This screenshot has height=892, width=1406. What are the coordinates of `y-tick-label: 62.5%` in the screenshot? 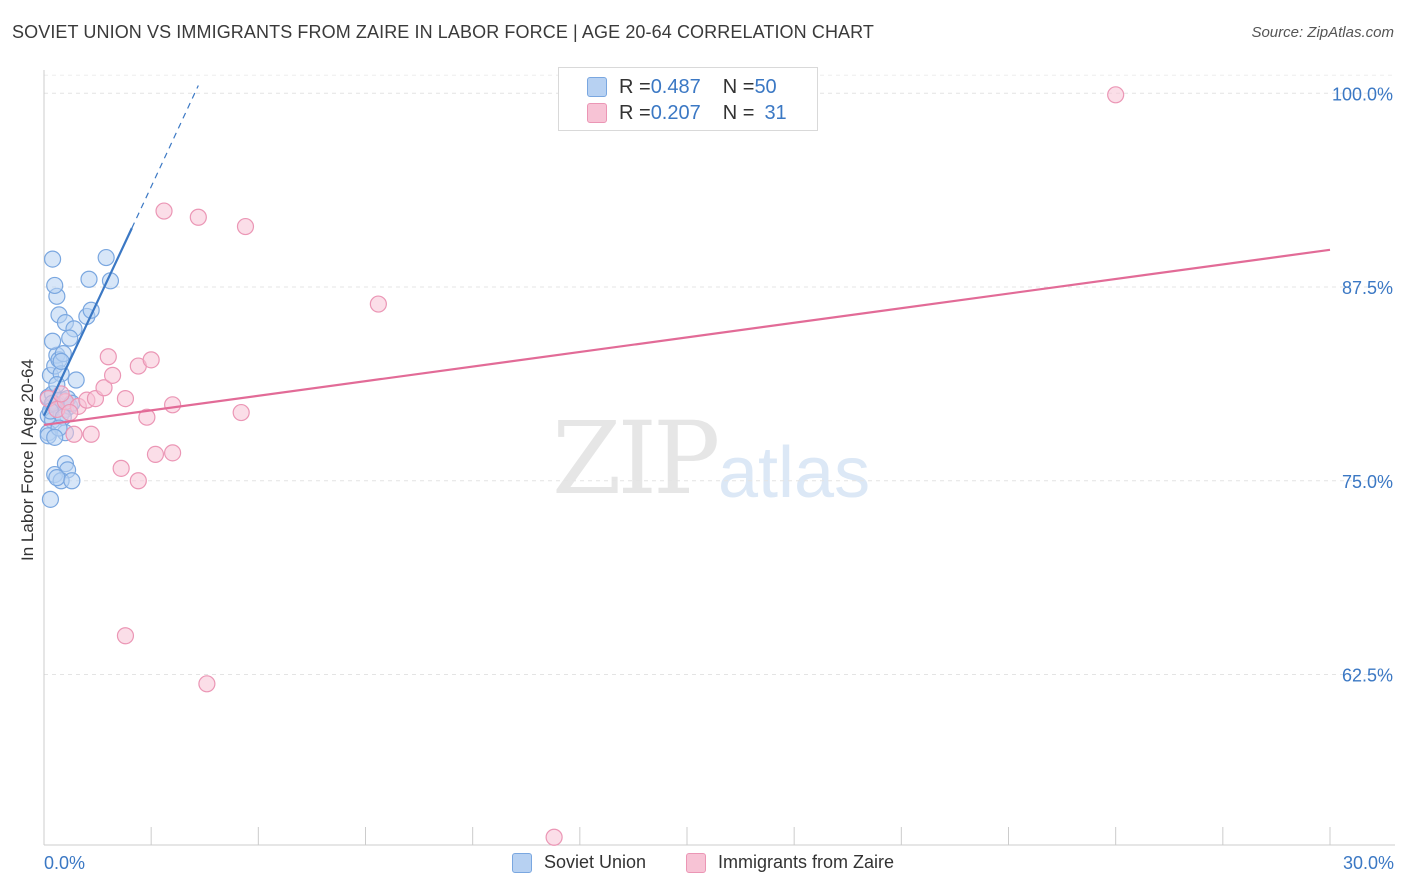 It's located at (1367, 676).